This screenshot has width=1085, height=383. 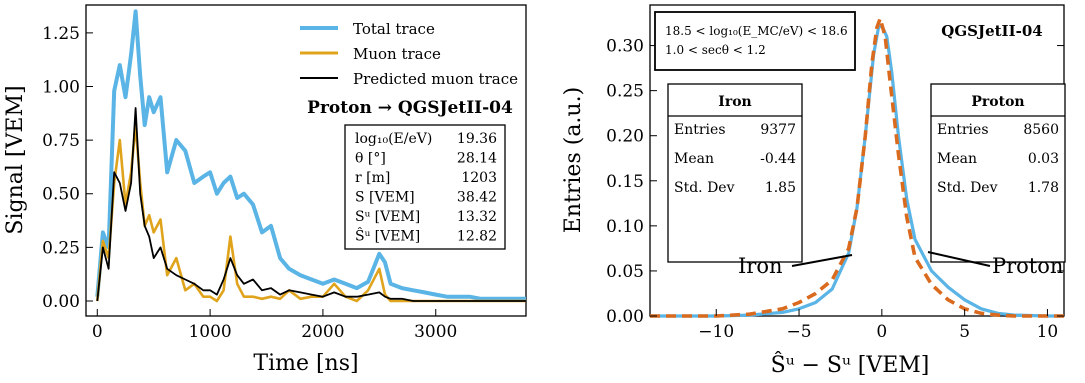 What do you see at coordinates (370, 159) in the screenshot?
I see `info-row-label: θ [°]` at bounding box center [370, 159].